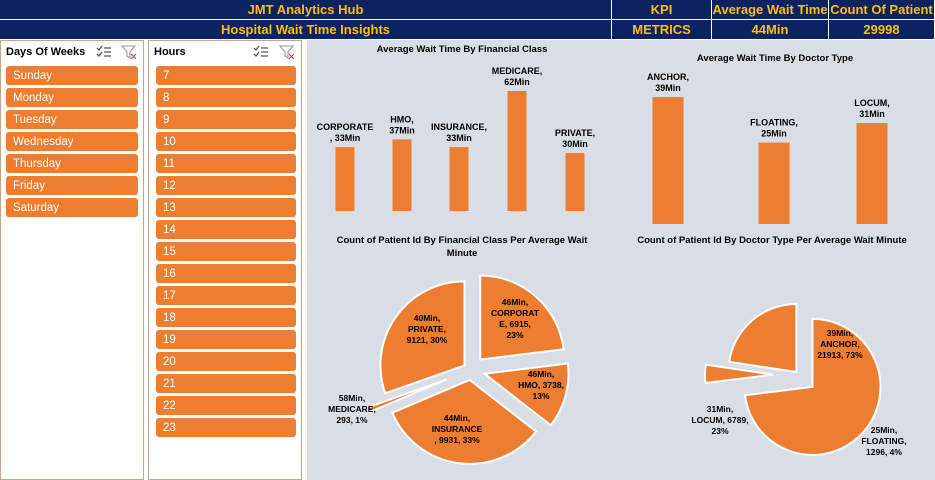 This screenshot has width=935, height=480. What do you see at coordinates (226, 229) in the screenshot?
I see `hour-item: 14` at bounding box center [226, 229].